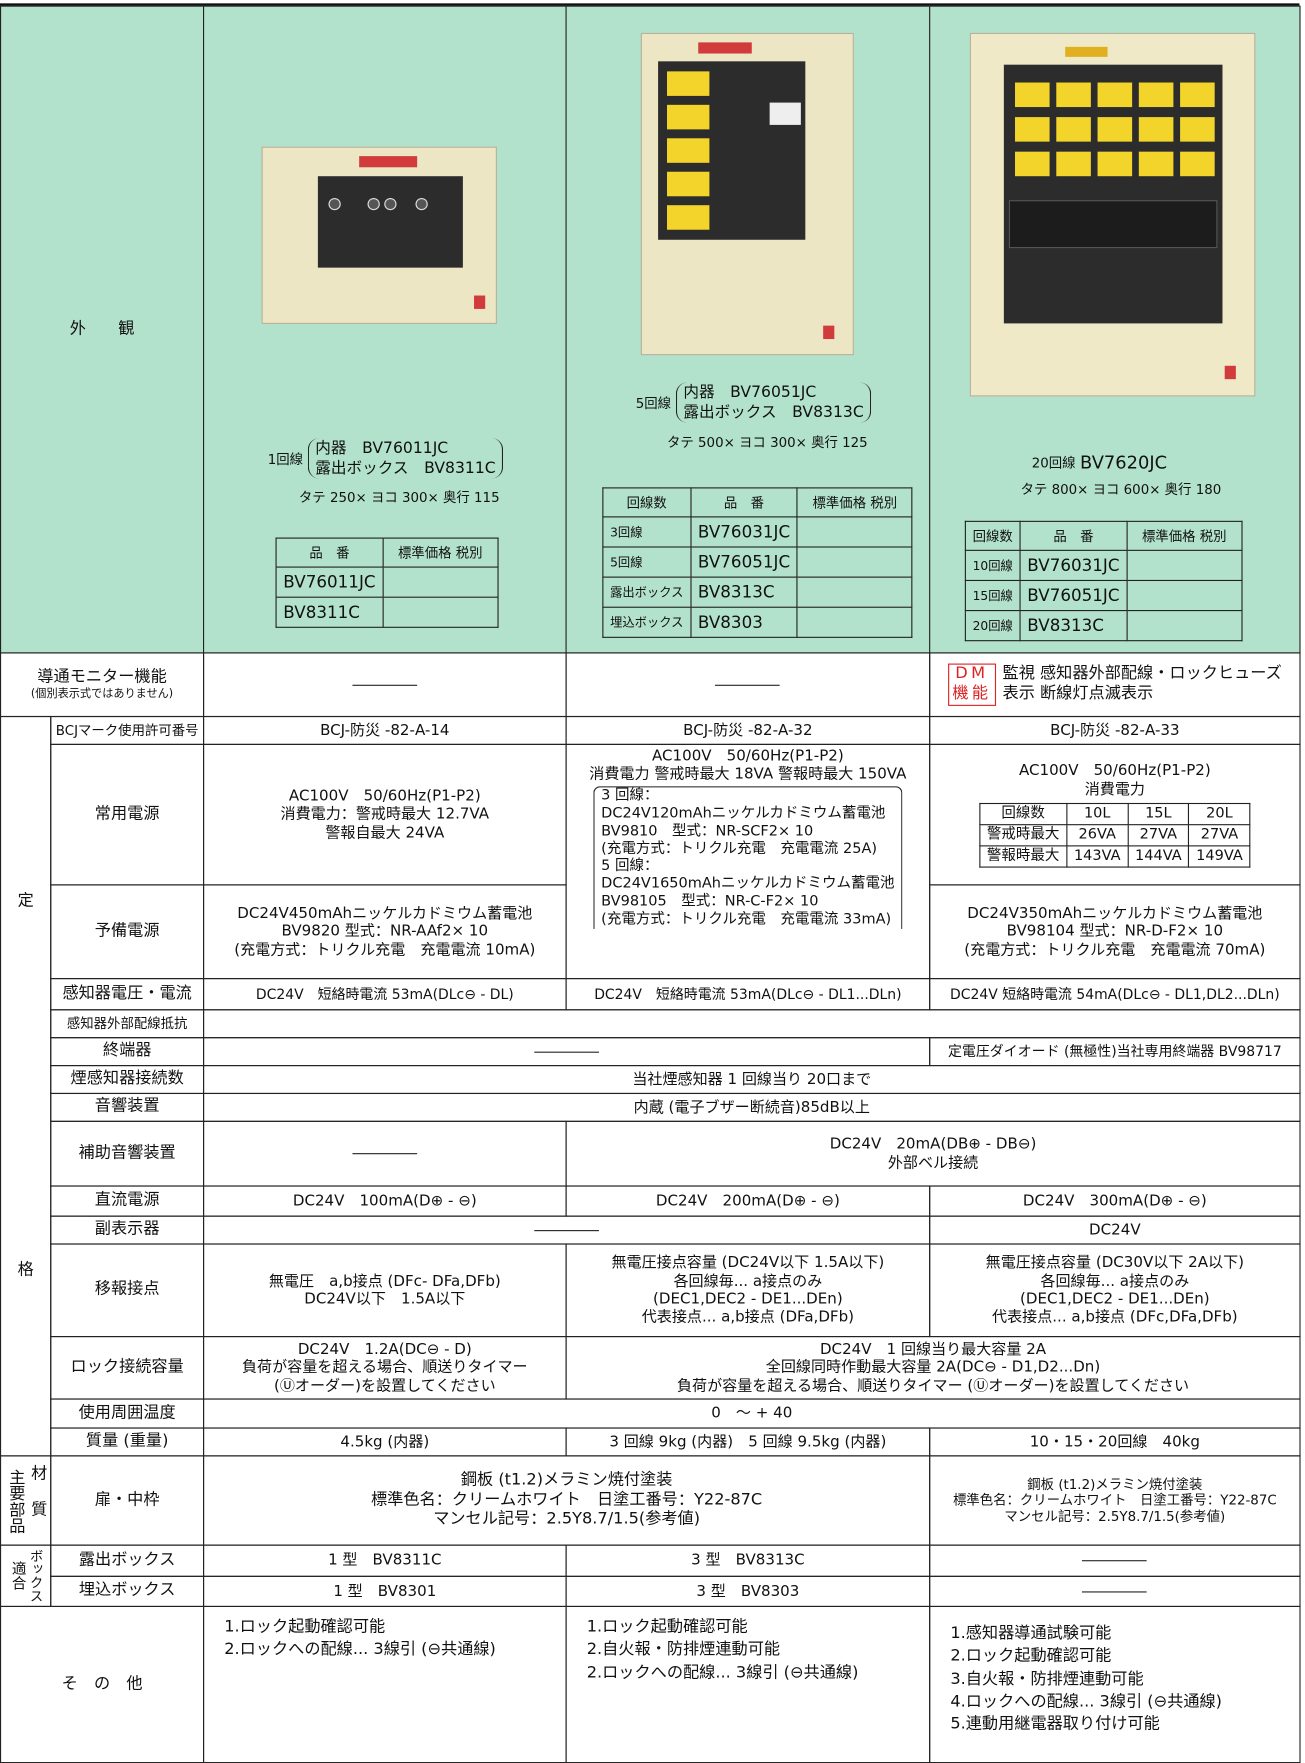  I want to click on table-cell: 5回線, so click(647, 562).